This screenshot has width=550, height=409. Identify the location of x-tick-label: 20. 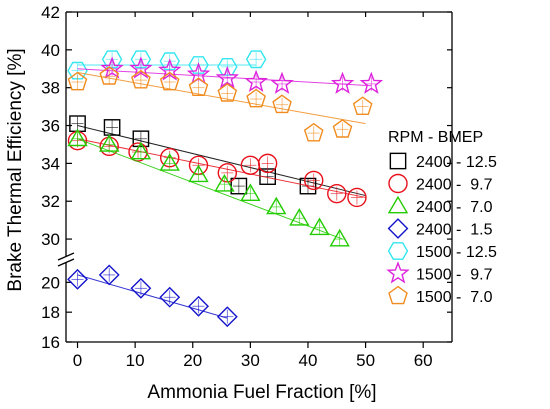
(192, 360).